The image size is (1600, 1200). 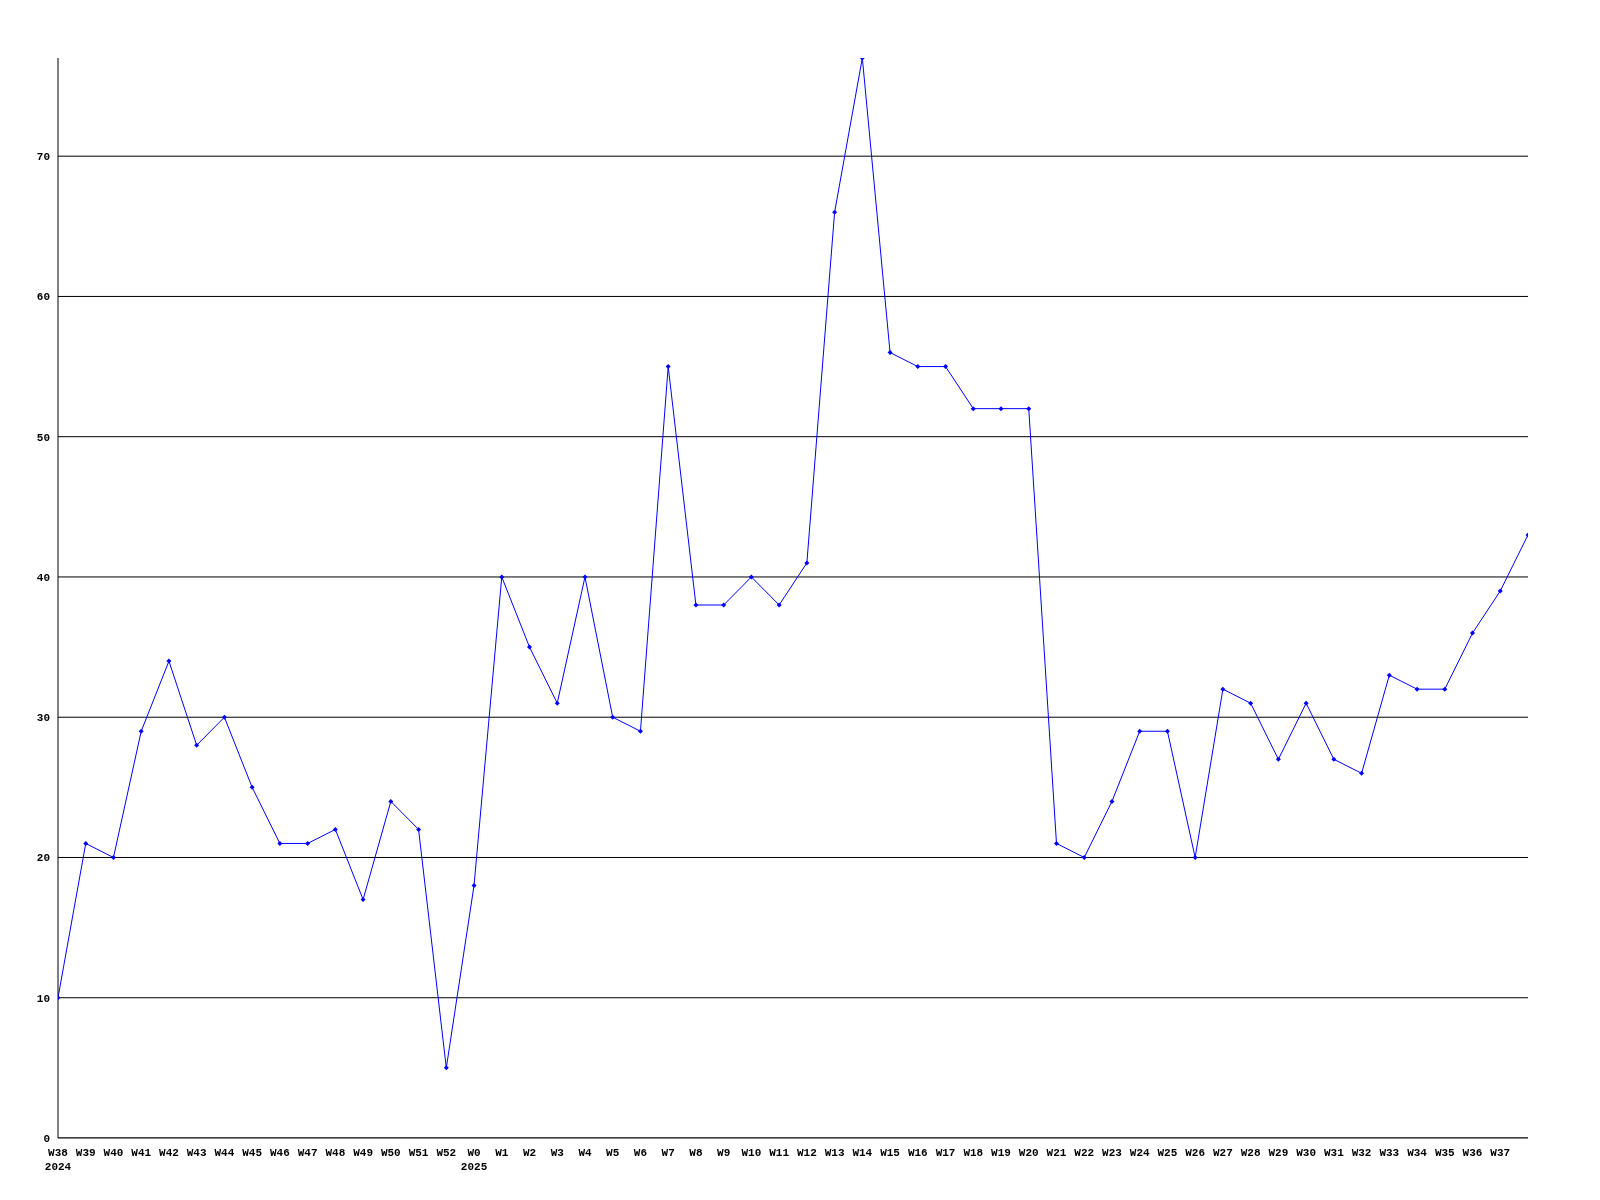 What do you see at coordinates (1445, 1153) in the screenshot?
I see `x-tick-label: W35` at bounding box center [1445, 1153].